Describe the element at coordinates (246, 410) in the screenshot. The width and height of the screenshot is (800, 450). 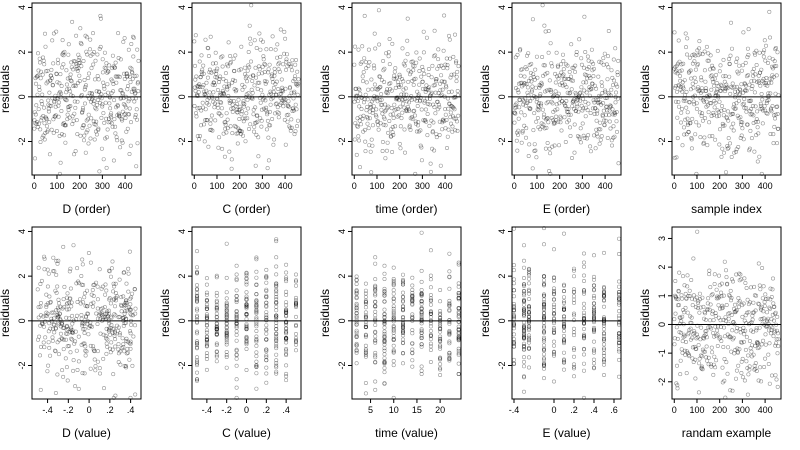
I see `x-tick-label: 0` at that location.